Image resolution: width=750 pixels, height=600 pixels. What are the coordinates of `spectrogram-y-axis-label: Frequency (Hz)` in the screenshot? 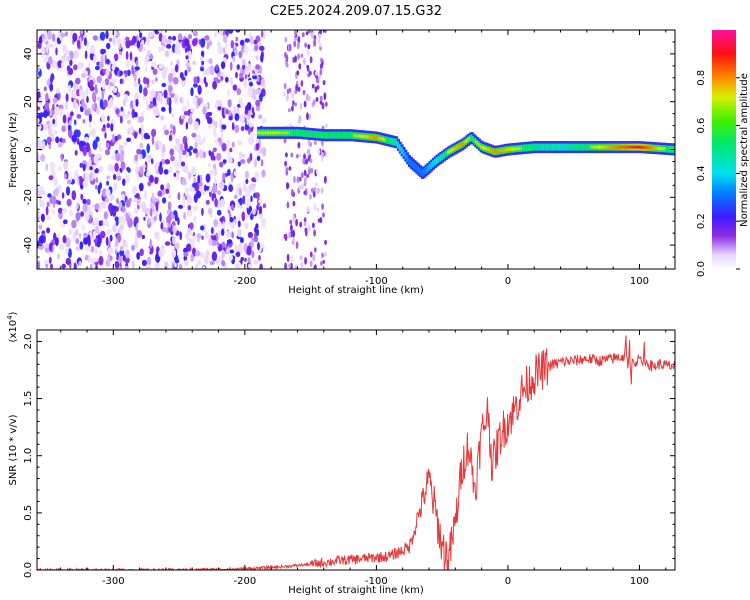 It's located at (13, 150).